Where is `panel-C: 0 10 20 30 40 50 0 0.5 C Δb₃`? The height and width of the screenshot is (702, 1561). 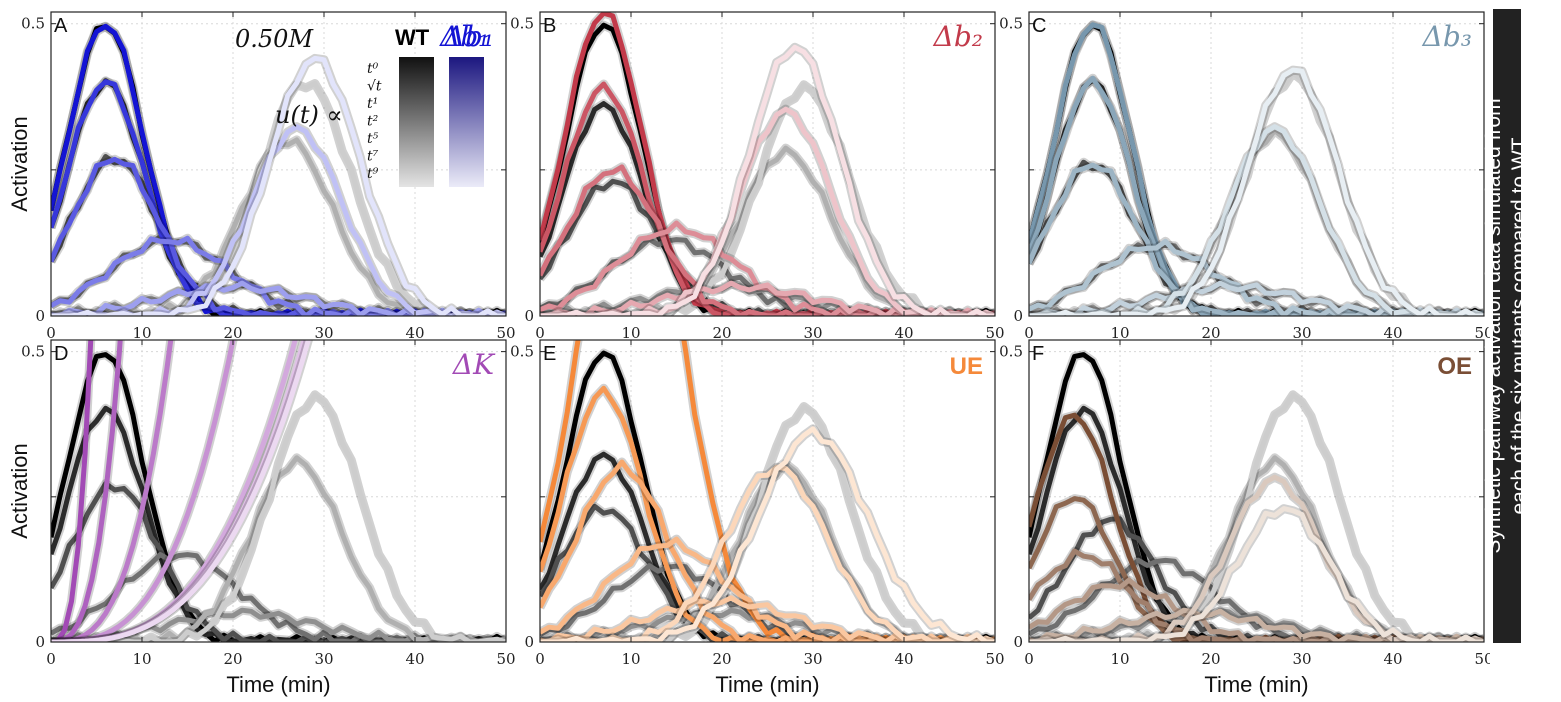 panel-C: 0 10 20 30 40 50 0 0.5 C Δb₃ is located at coordinates (1244, 176).